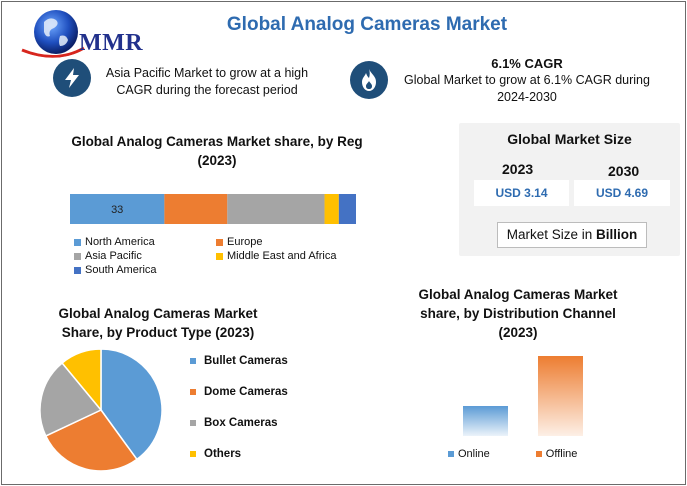  What do you see at coordinates (241, 423) in the screenshot?
I see `legend-label: Box Cameras` at bounding box center [241, 423].